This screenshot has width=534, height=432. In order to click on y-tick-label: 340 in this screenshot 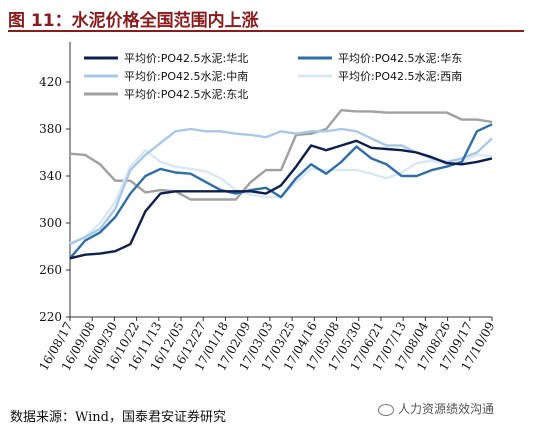, I will do `click(50, 176)`.